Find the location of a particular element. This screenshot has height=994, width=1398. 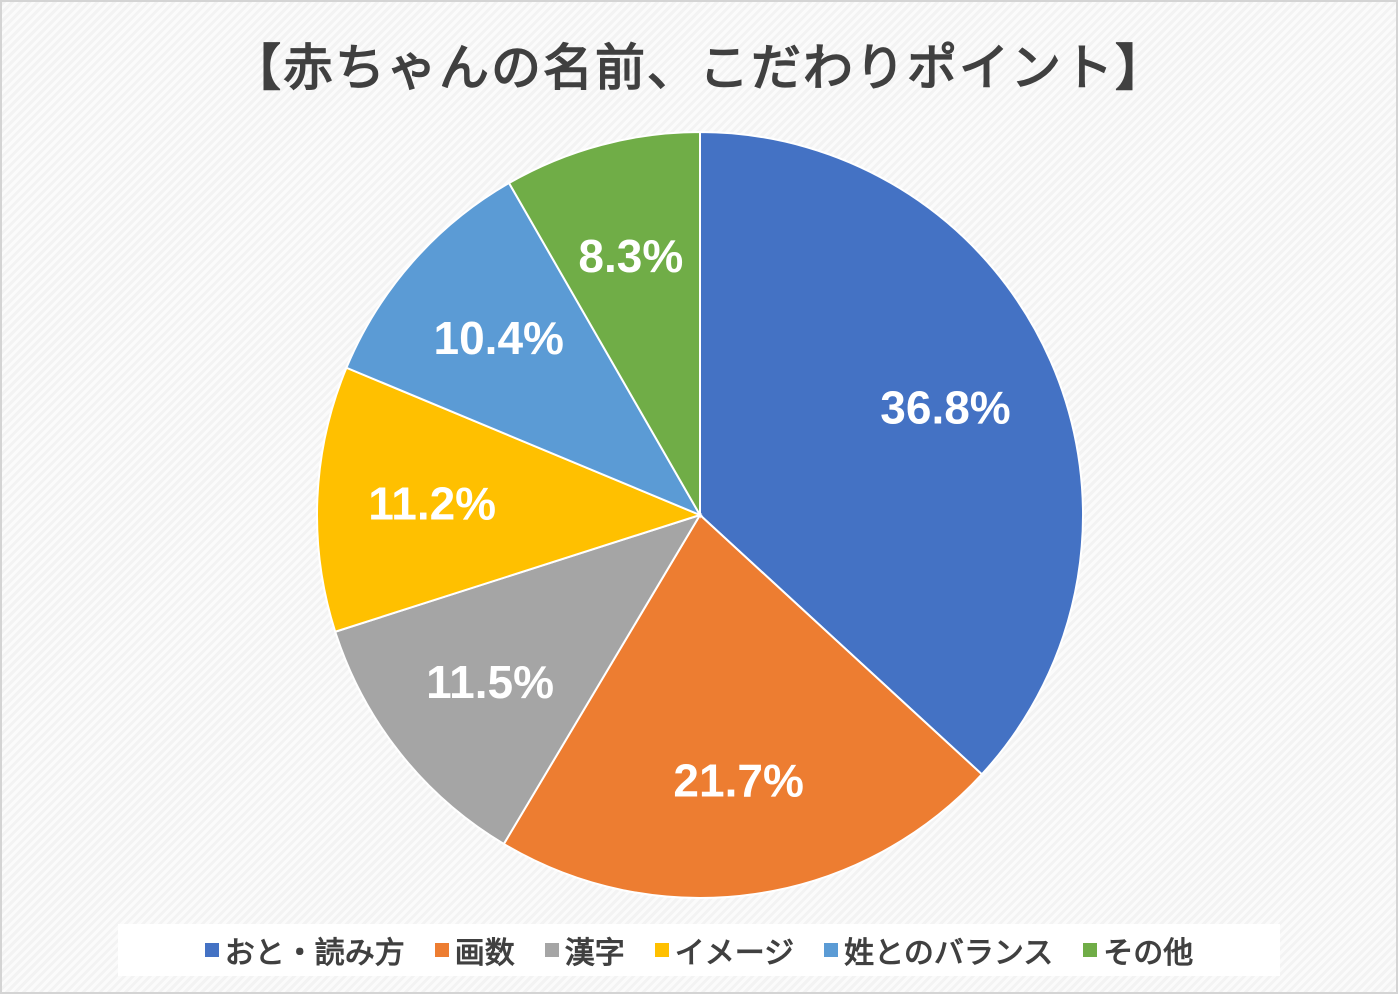

legend: おと・読み方 画数 漢字 イメージ 姓とのバランス その他 is located at coordinates (699, 950).